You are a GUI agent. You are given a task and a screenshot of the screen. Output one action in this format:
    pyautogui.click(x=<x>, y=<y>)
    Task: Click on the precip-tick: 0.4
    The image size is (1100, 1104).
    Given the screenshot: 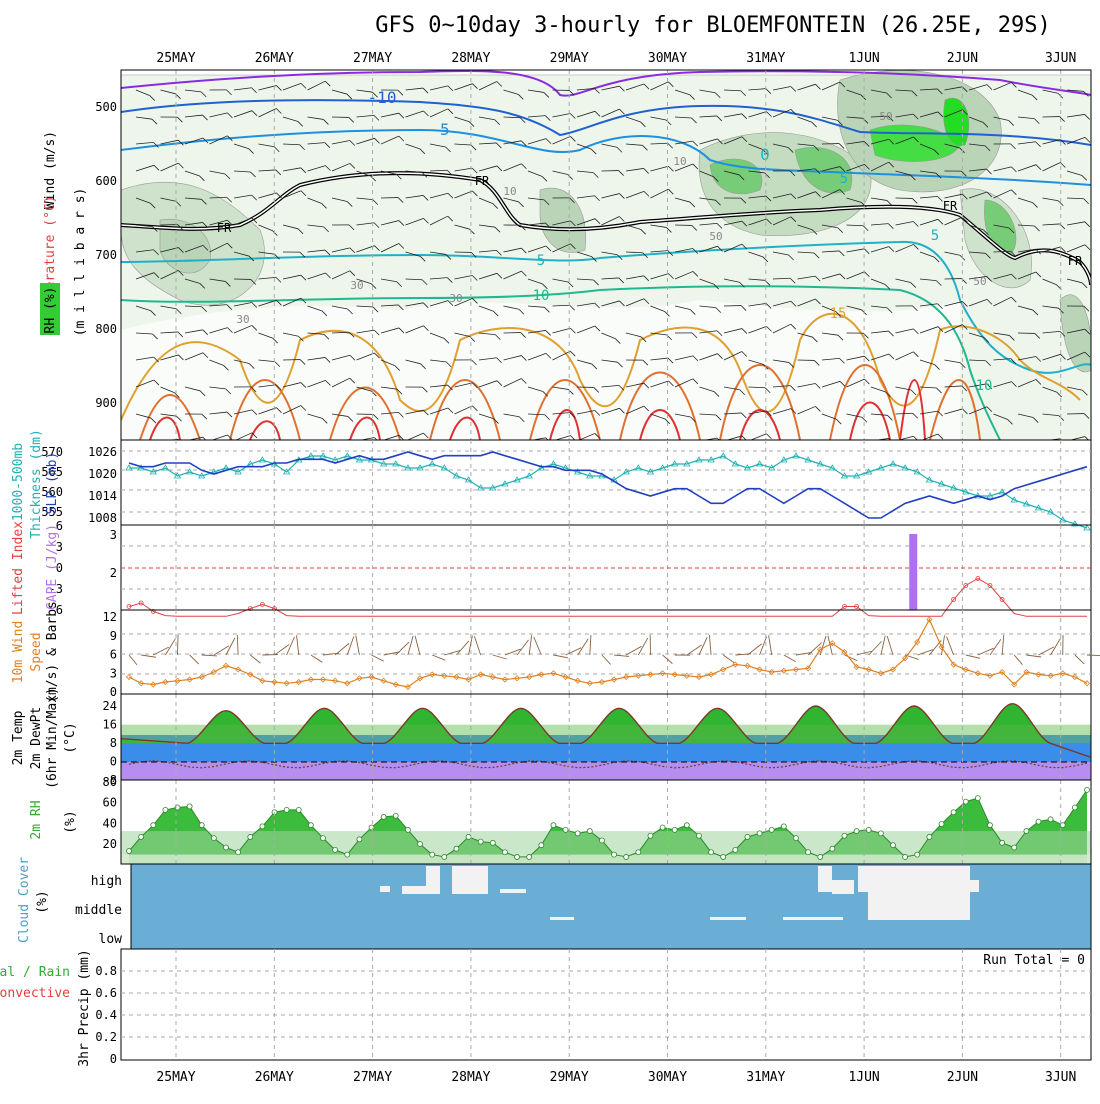 What is the action you would take?
    pyautogui.click(x=106, y=1015)
    